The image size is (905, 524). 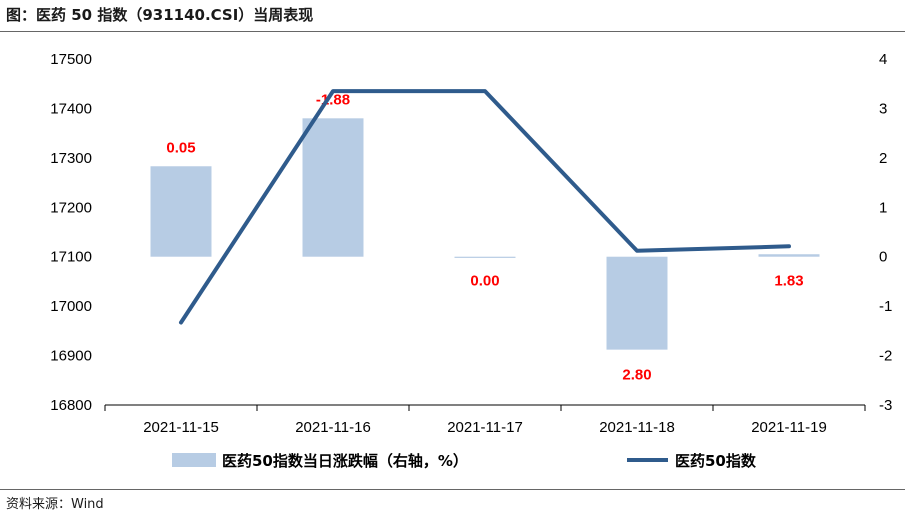 What do you see at coordinates (636, 375) in the screenshot?
I see `data-label: 2.80` at bounding box center [636, 375].